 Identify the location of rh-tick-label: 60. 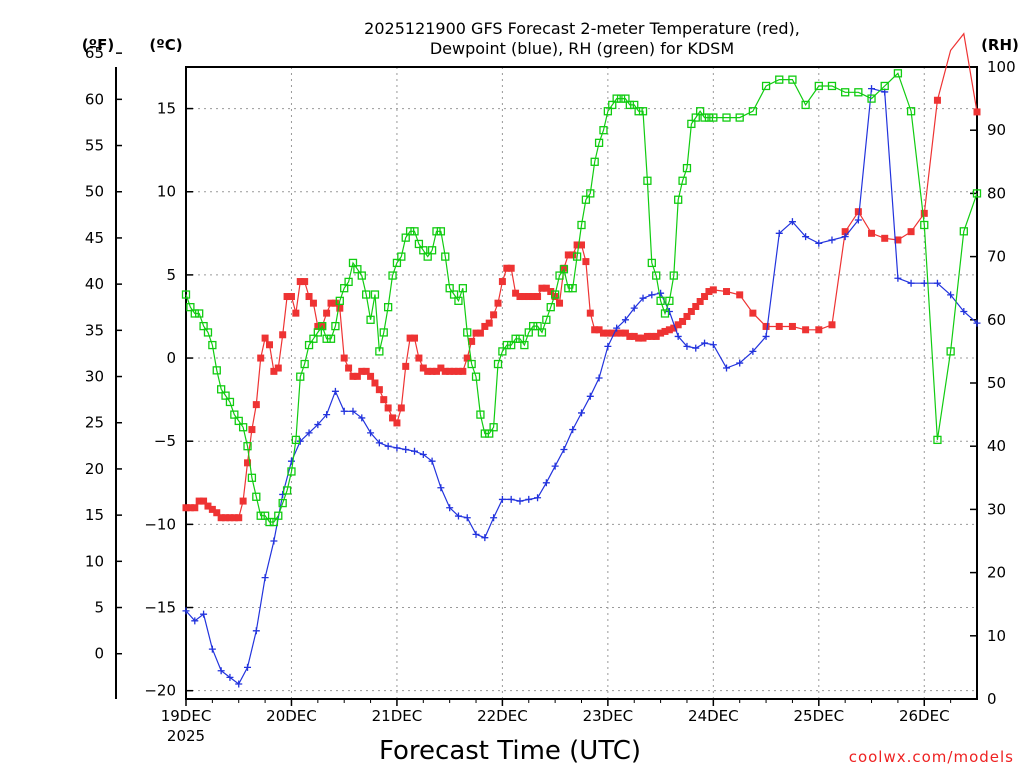
(996, 320).